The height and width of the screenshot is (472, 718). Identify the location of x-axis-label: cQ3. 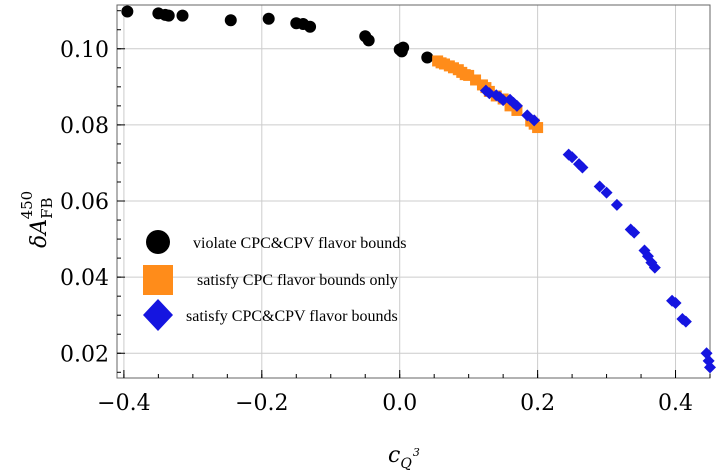
(404, 457).